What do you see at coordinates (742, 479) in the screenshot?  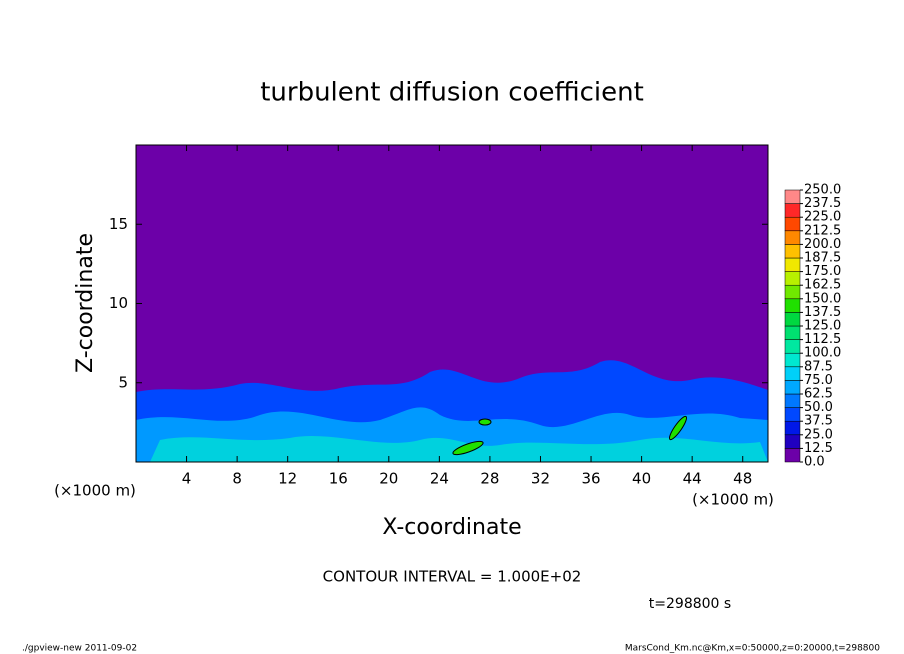 I see `x-tick-label: 48` at bounding box center [742, 479].